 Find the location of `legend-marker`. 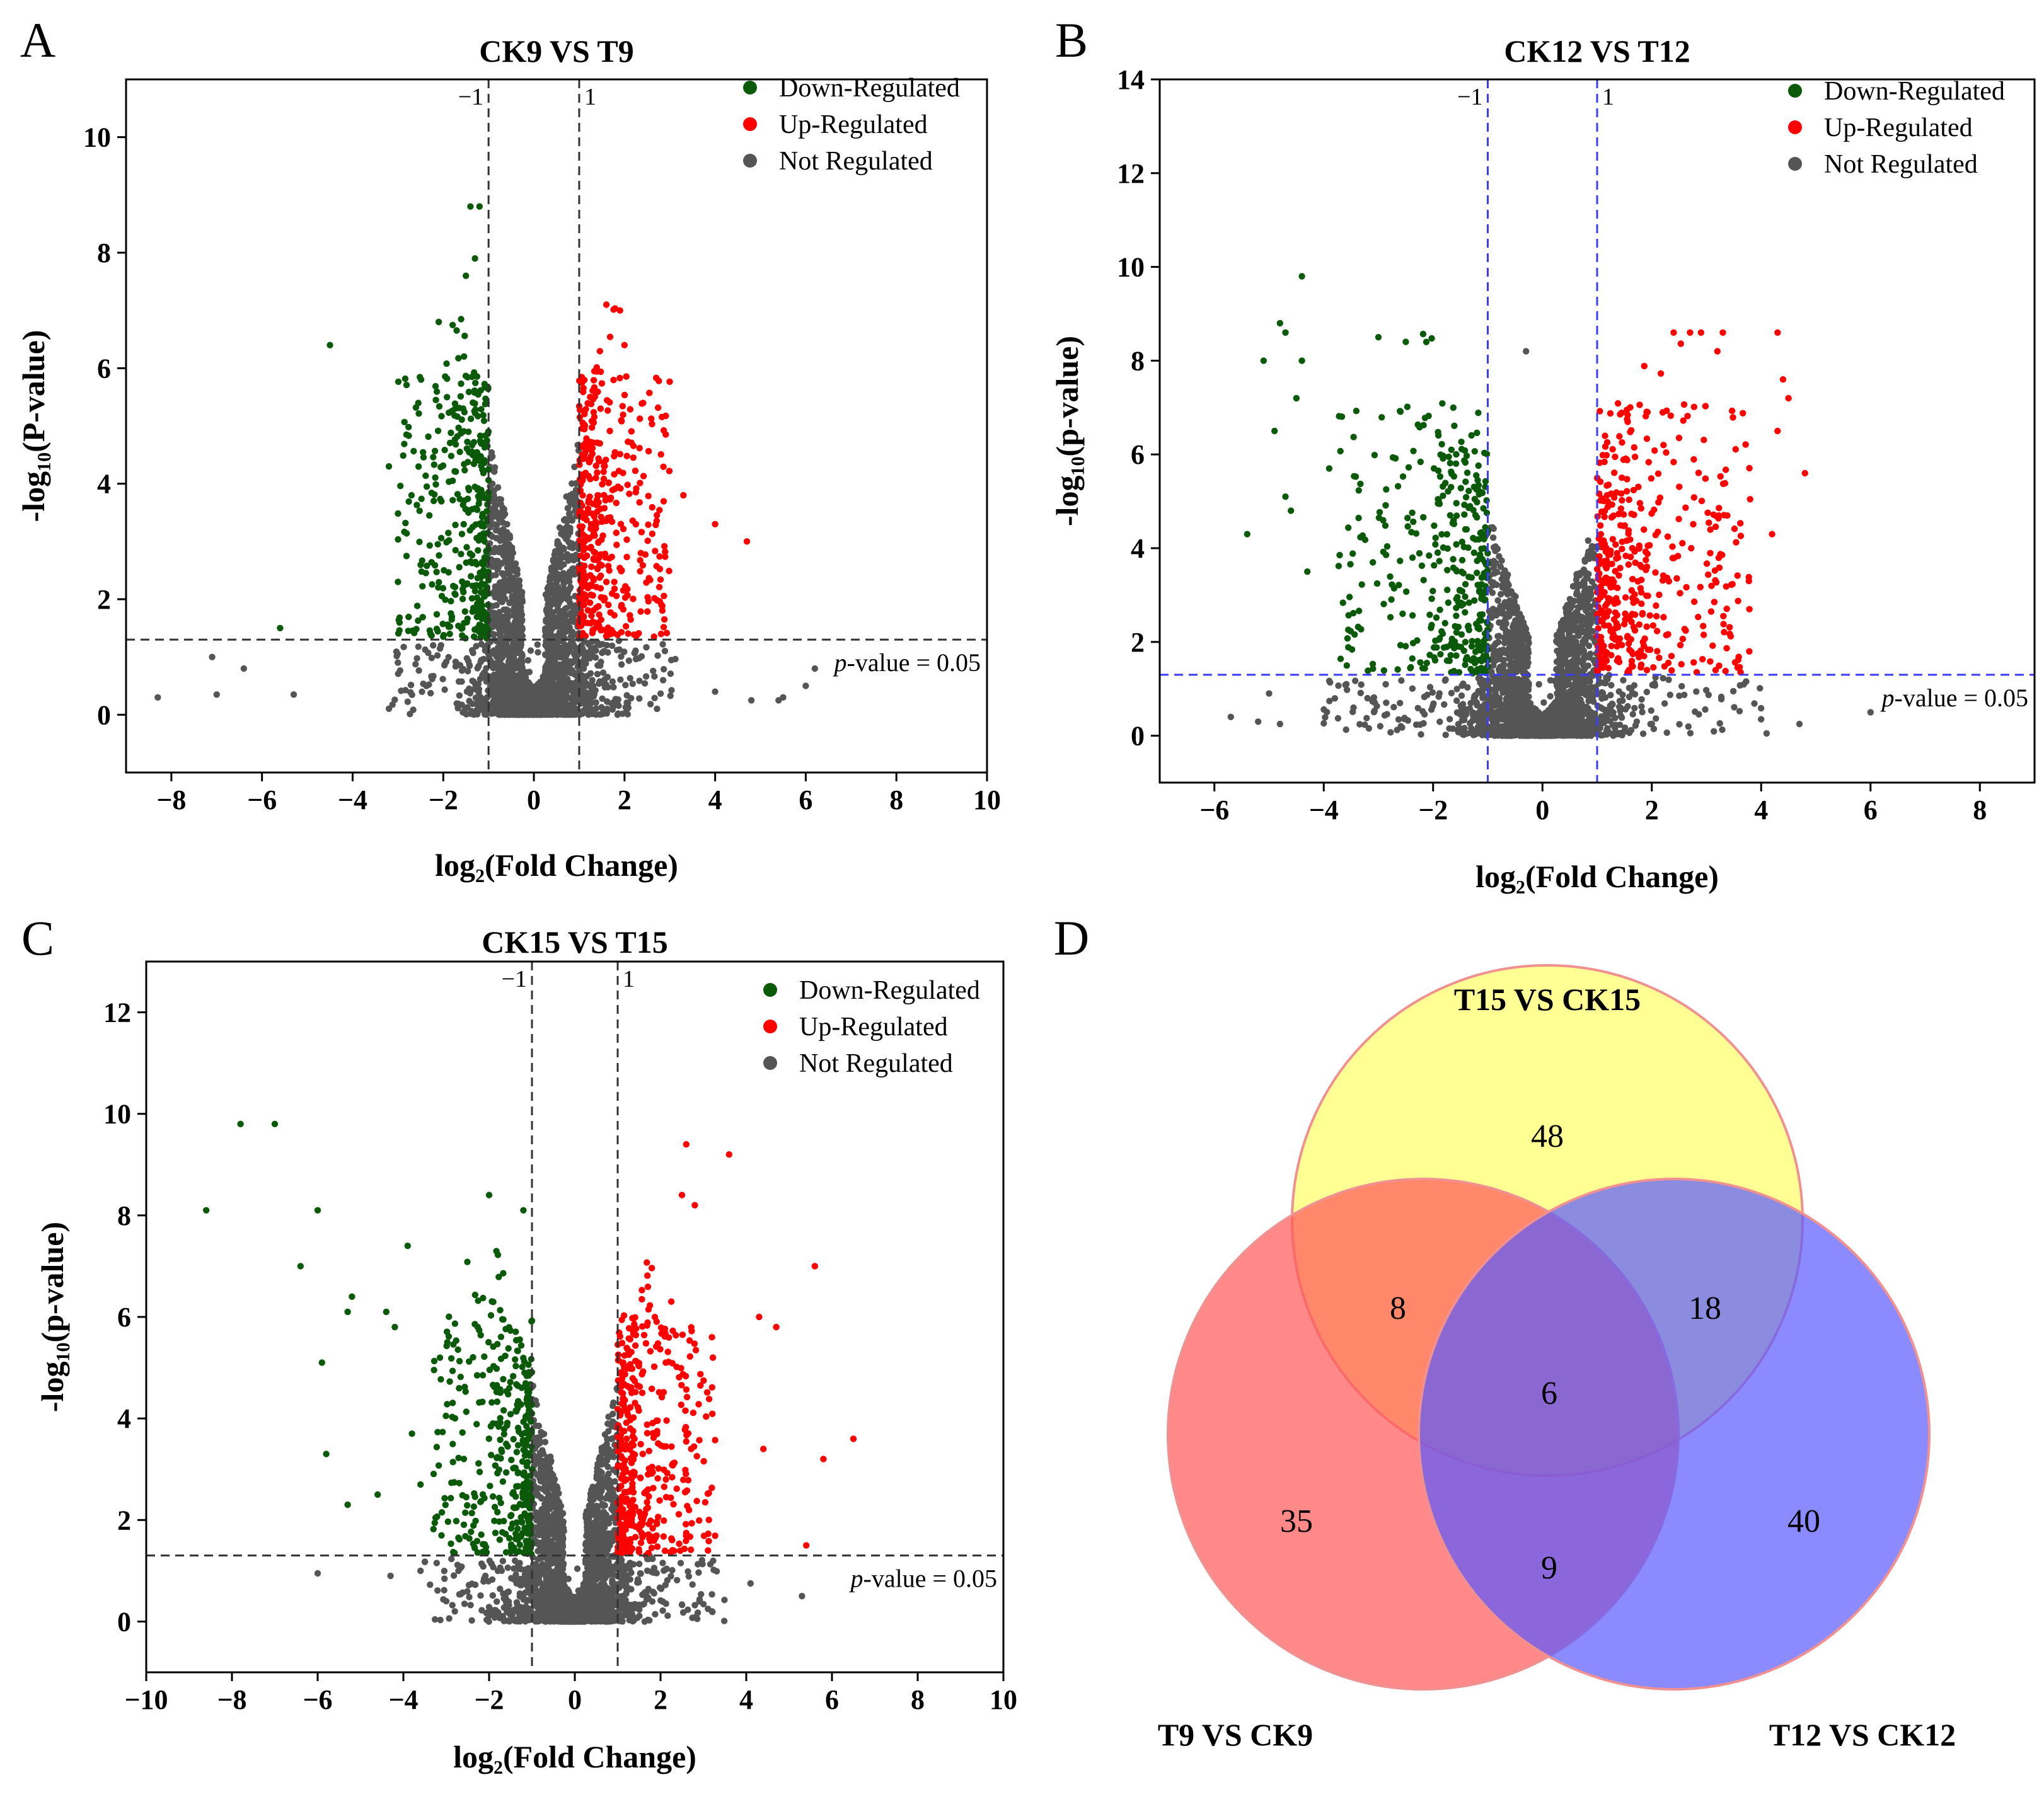

legend-marker is located at coordinates (750, 124).